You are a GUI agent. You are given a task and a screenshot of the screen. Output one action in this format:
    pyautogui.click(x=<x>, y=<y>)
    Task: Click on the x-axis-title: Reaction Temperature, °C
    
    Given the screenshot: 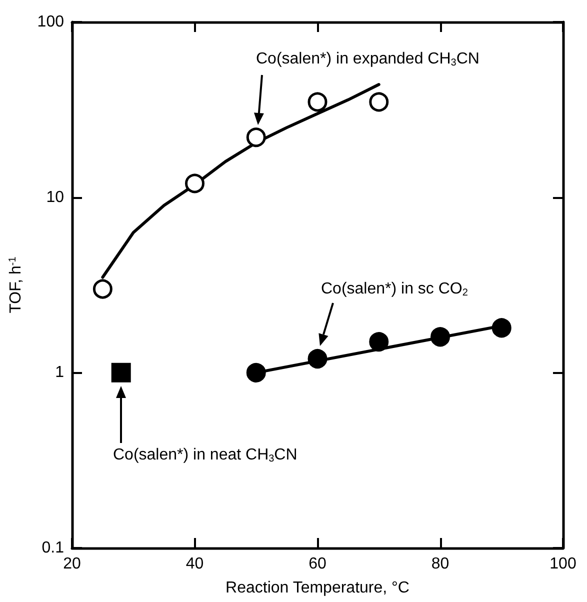 What is the action you would take?
    pyautogui.click(x=318, y=588)
    